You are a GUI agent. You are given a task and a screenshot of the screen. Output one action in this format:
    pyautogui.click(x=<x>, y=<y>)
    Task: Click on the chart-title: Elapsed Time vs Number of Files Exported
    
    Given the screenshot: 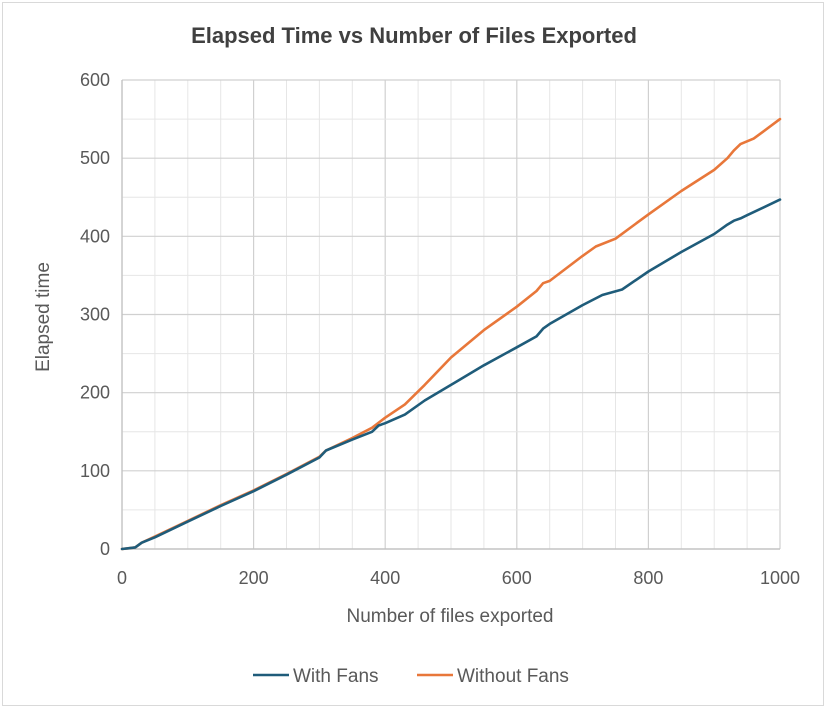 What is the action you would take?
    pyautogui.click(x=414, y=35)
    